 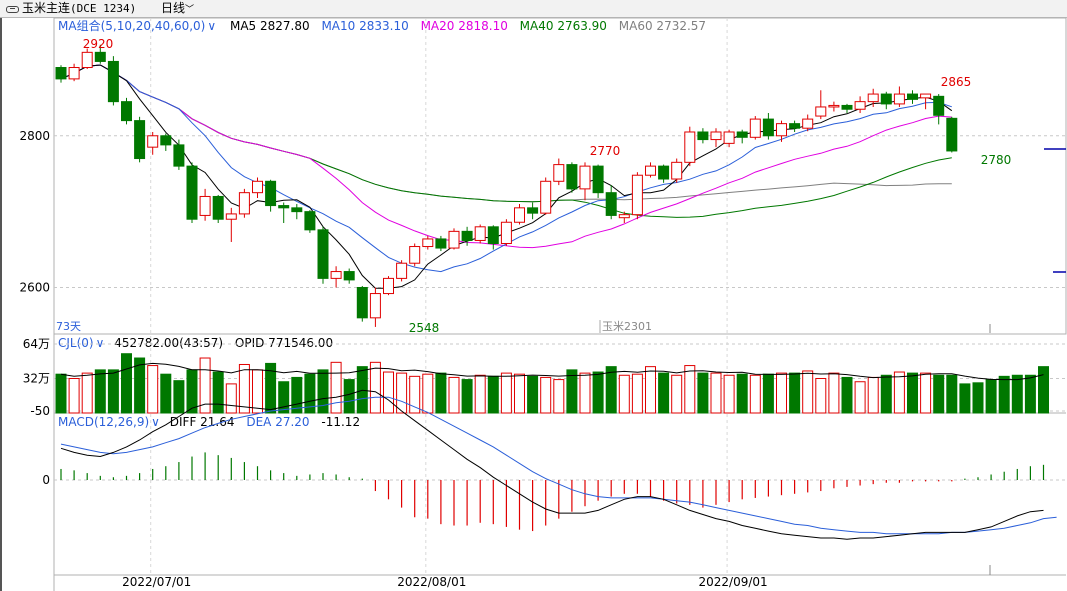 What do you see at coordinates (132, 26) in the screenshot?
I see `ma-group-selector: MA组合(5,10,20,40,60,0)` at bounding box center [132, 26].